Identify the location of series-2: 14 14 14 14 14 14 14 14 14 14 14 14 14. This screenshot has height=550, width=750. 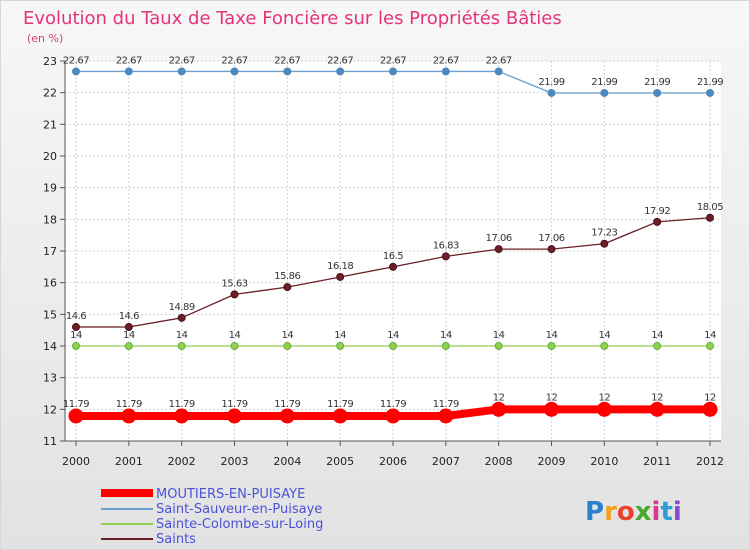
(393, 340).